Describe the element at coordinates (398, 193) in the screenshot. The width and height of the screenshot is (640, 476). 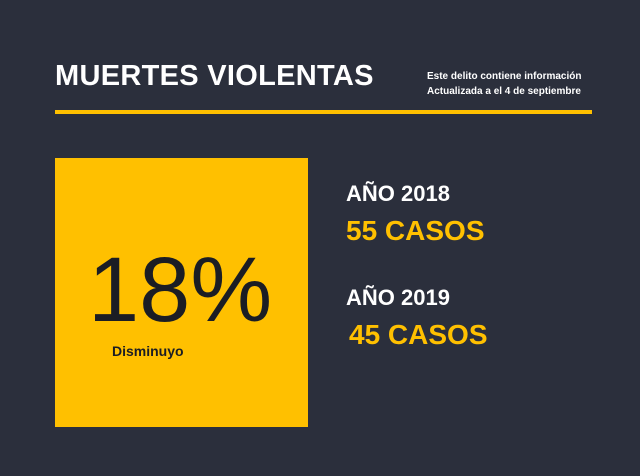
I see `year-2018-label: AÑO 2018` at that location.